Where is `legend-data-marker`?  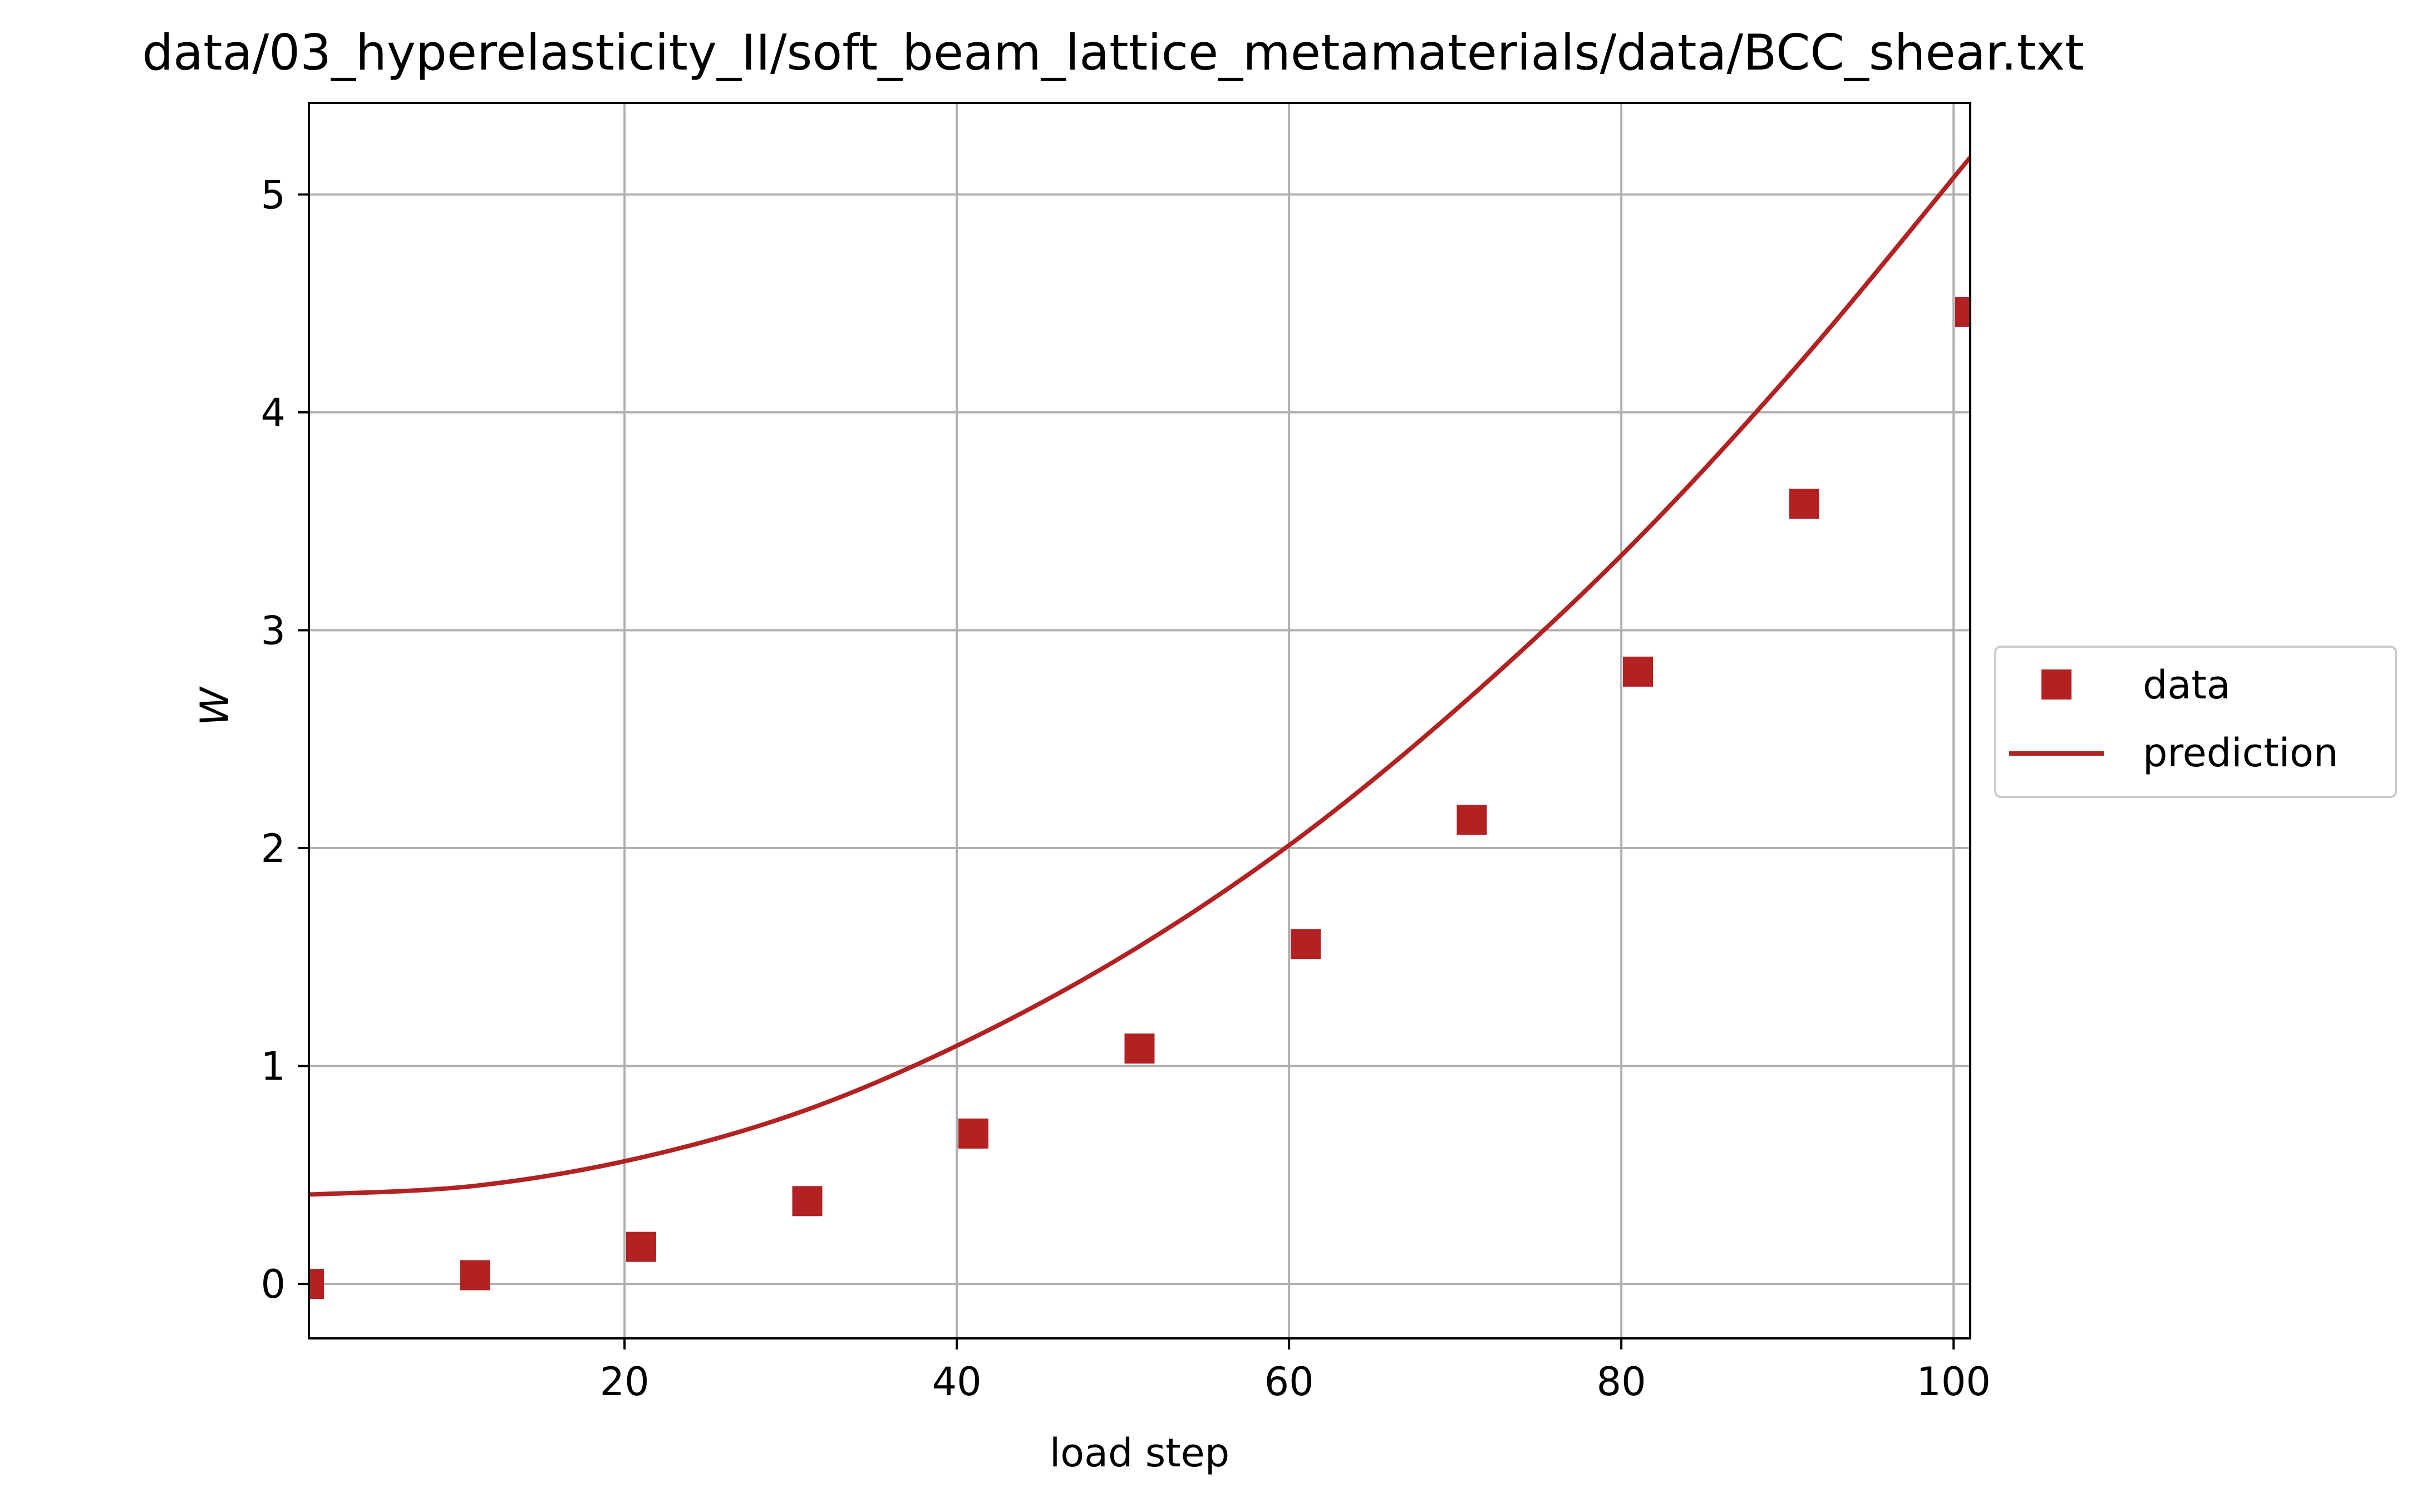
legend-data-marker is located at coordinates (2056, 684).